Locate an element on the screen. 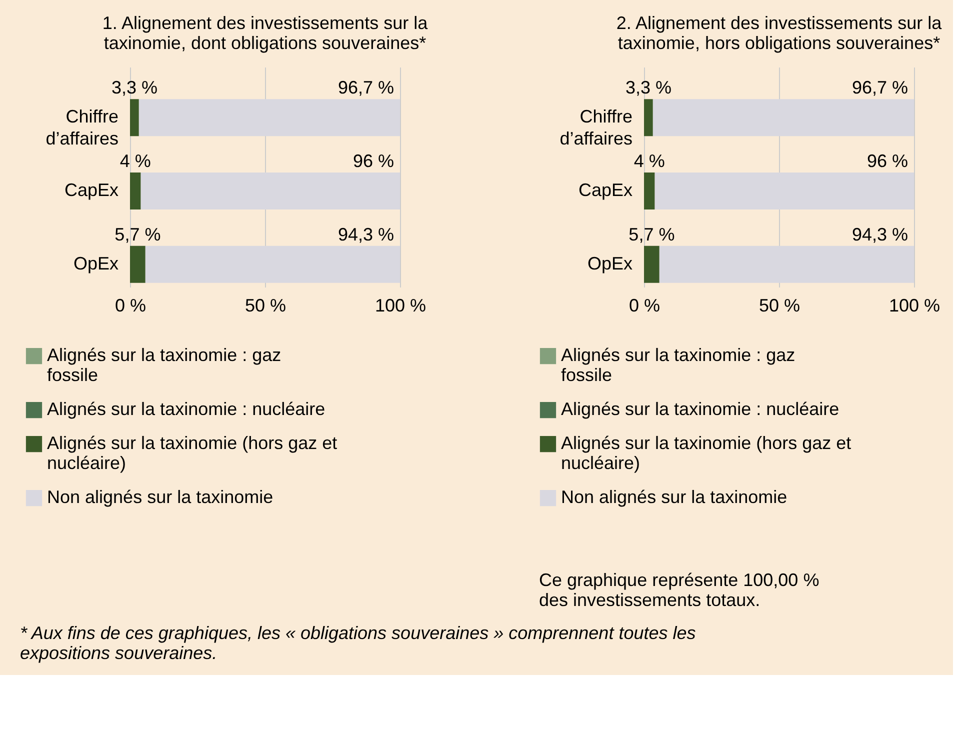  text: * Aux fins de ces graphiques, les « obligations souveraines » comprennent toutes les expositions souveraines. is located at coordinates (358, 643).